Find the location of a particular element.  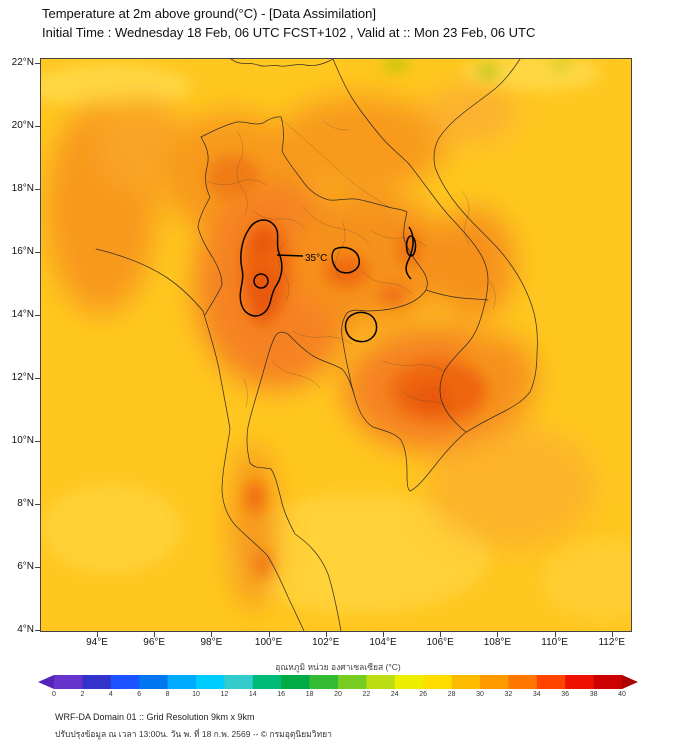

colorbar-tick-label: 16 is located at coordinates (281, 694).